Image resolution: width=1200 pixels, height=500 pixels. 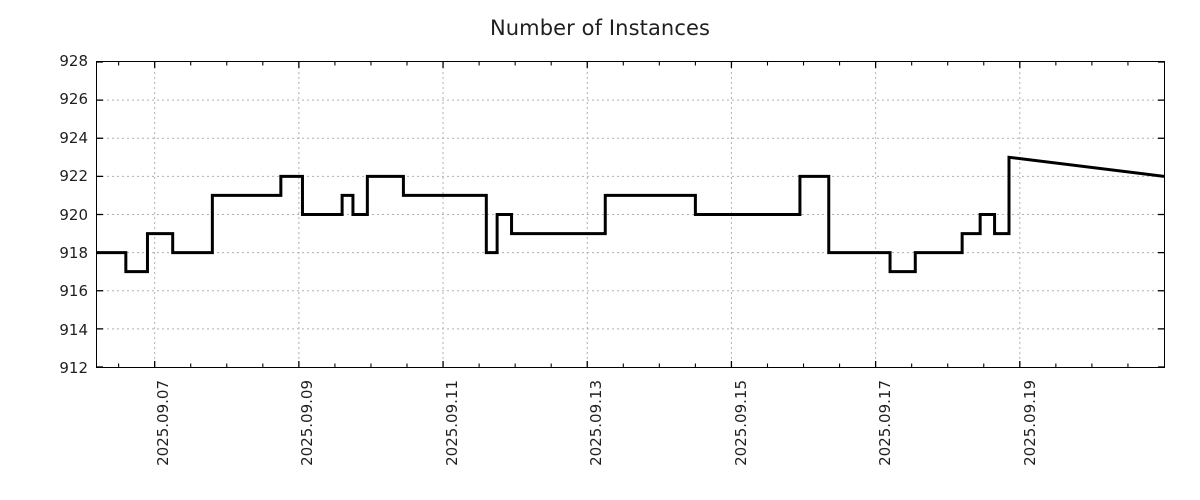 I want to click on x-tick-label: 2025.09.09, so click(x=307, y=423).